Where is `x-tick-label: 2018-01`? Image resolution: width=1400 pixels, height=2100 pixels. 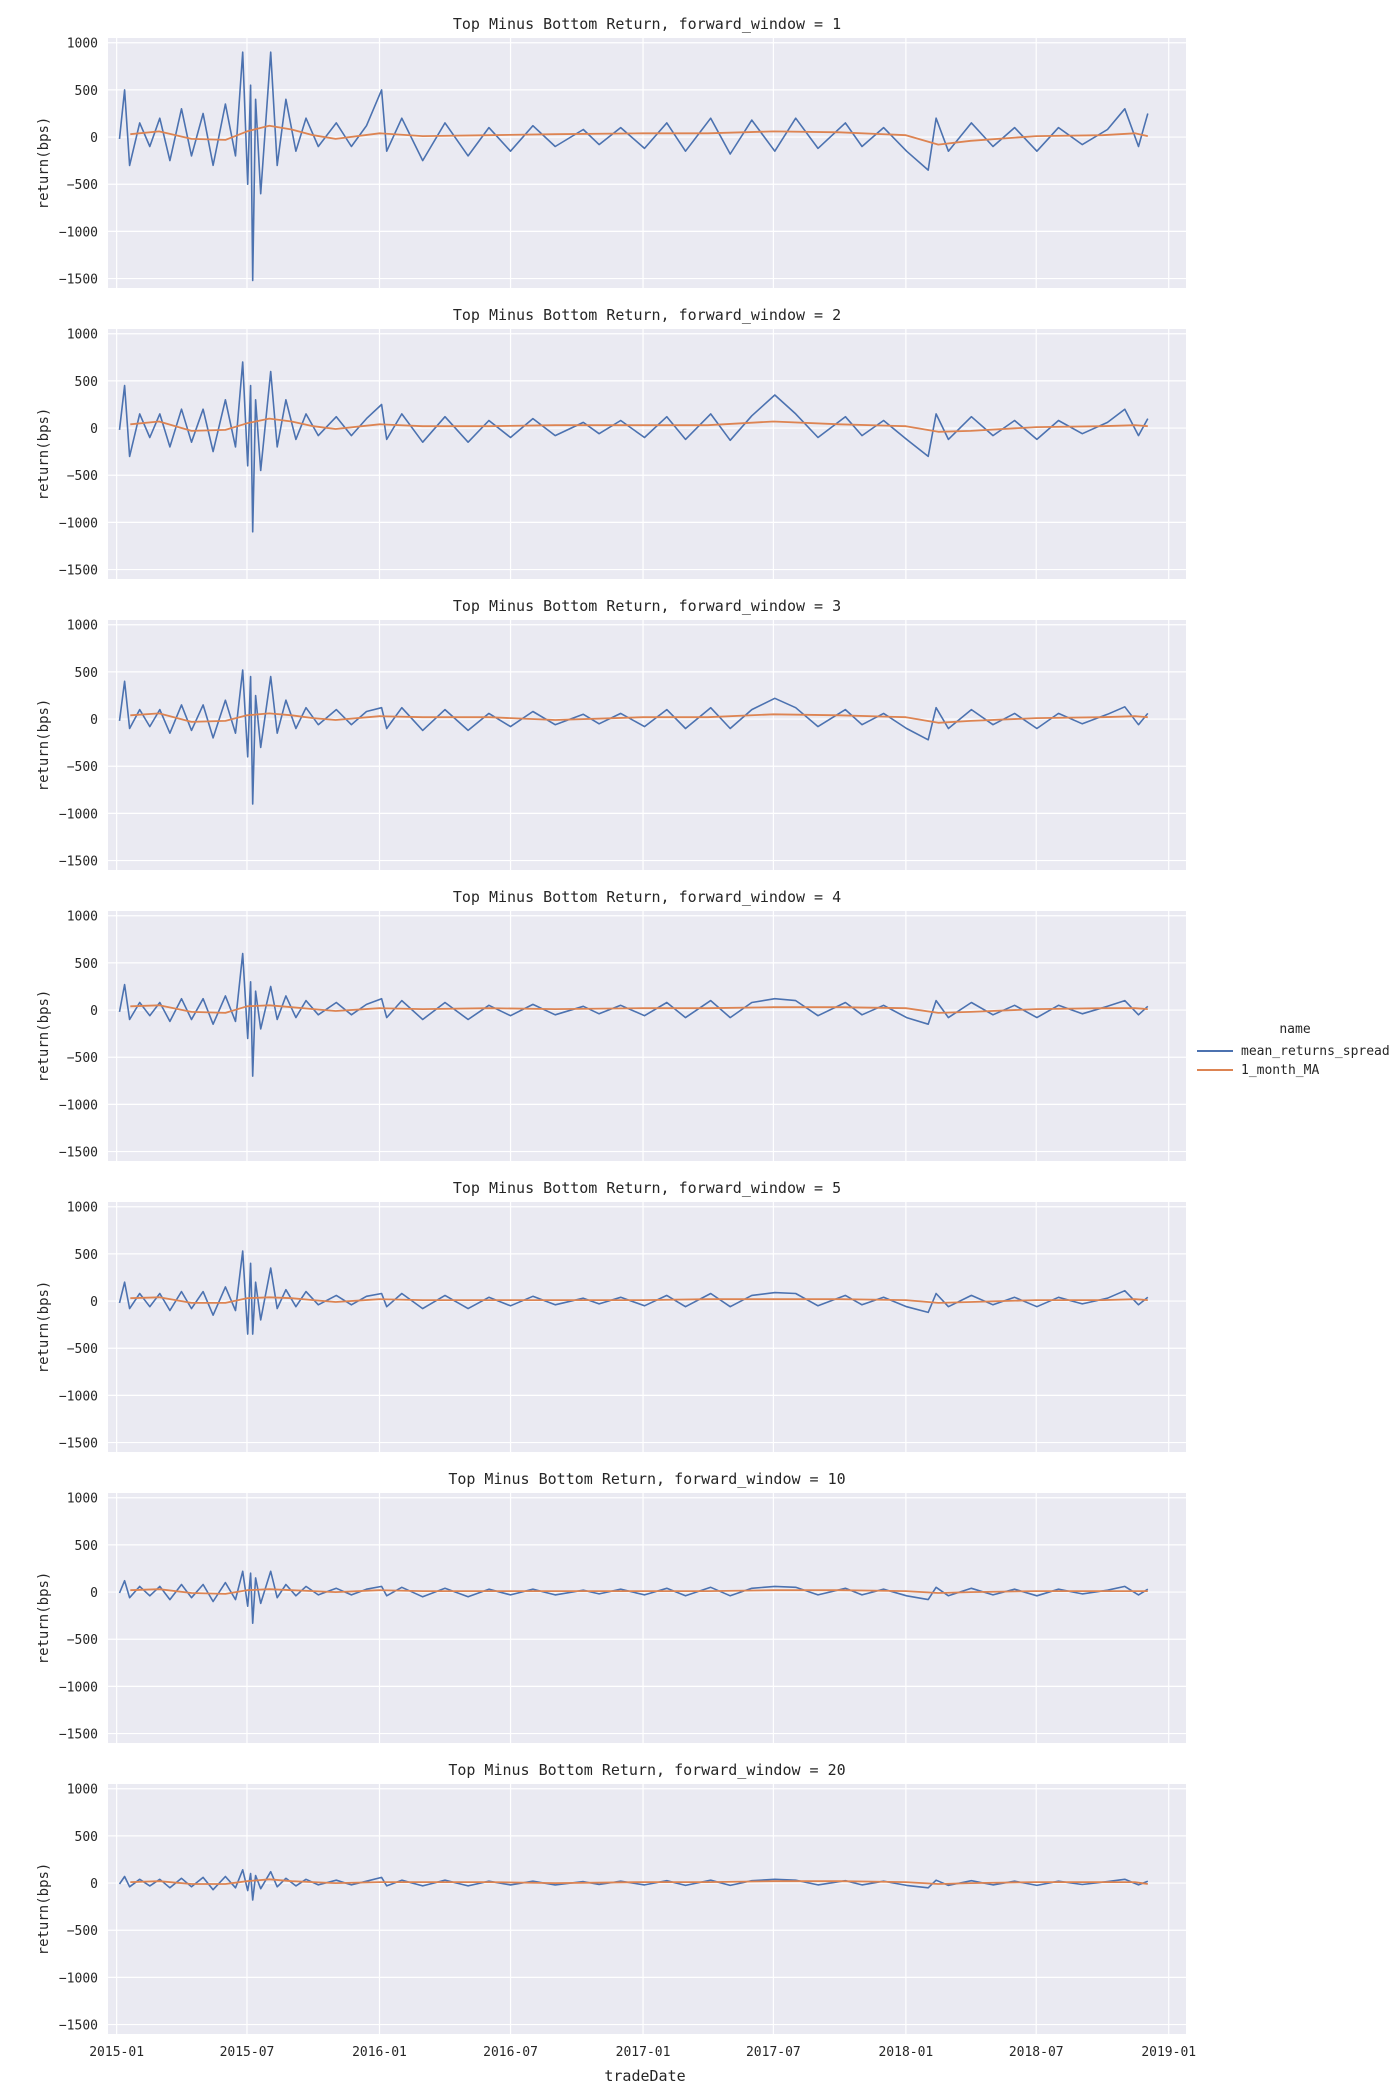
x-tick-label: 2018-01 is located at coordinates (905, 2052).